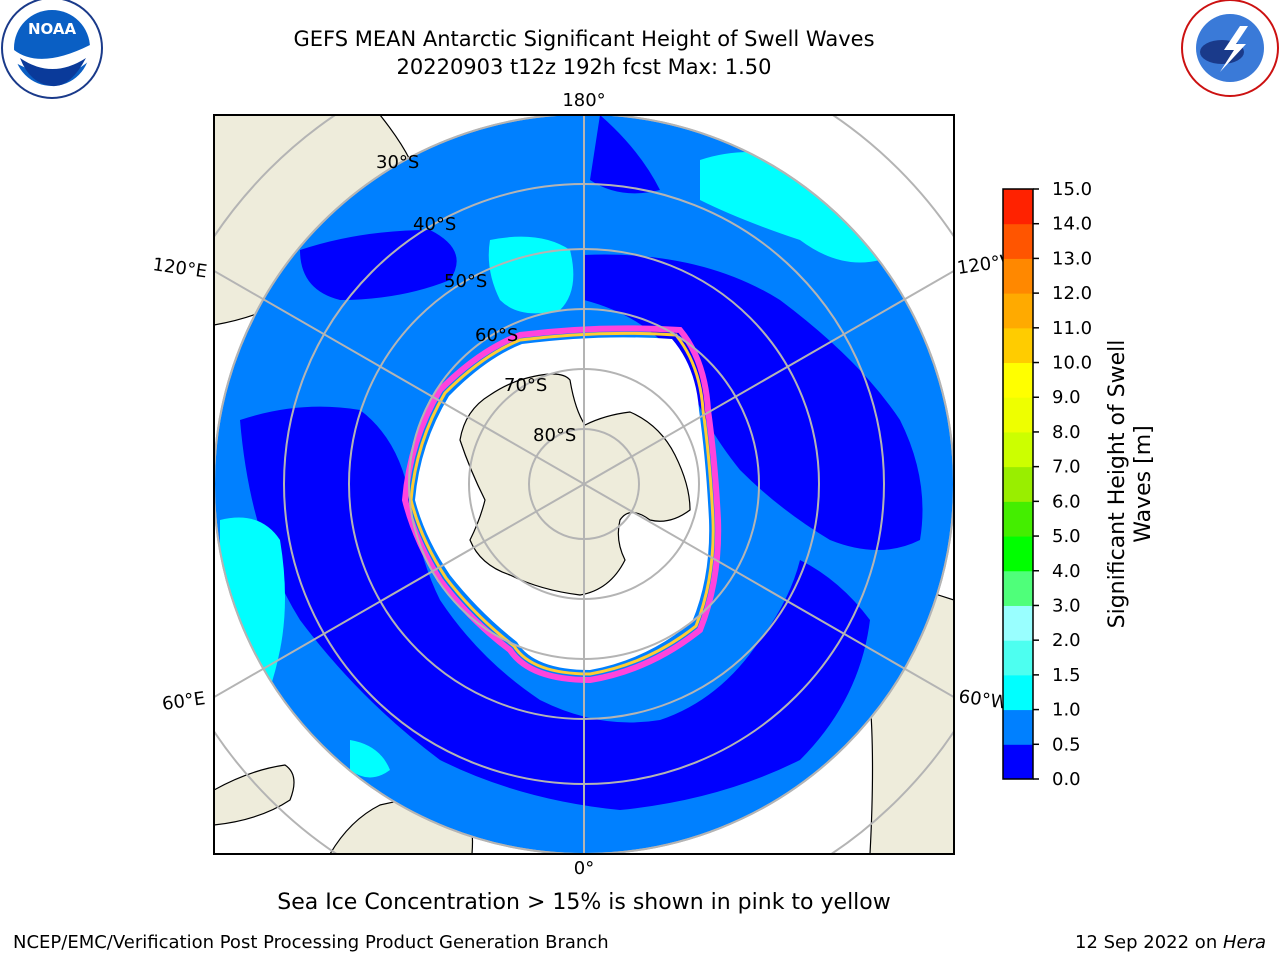 Image resolution: width=1280 pixels, height=960 pixels. Describe the element at coordinates (1230, 48) in the screenshot. I see `nws-logo` at that location.